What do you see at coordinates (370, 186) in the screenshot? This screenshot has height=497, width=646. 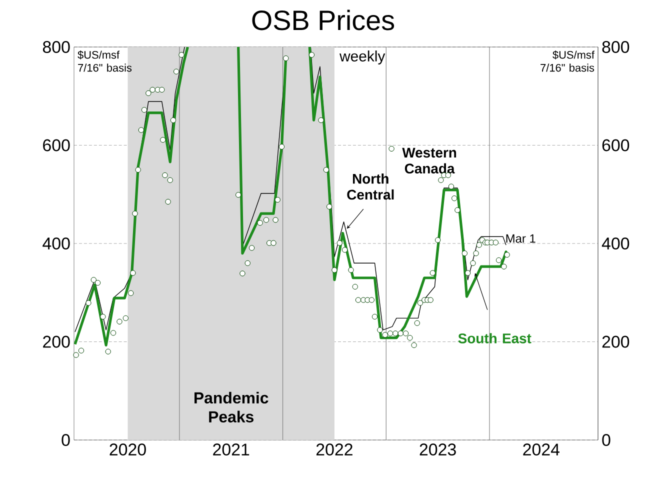 I see `series-label: North Central` at bounding box center [370, 186].